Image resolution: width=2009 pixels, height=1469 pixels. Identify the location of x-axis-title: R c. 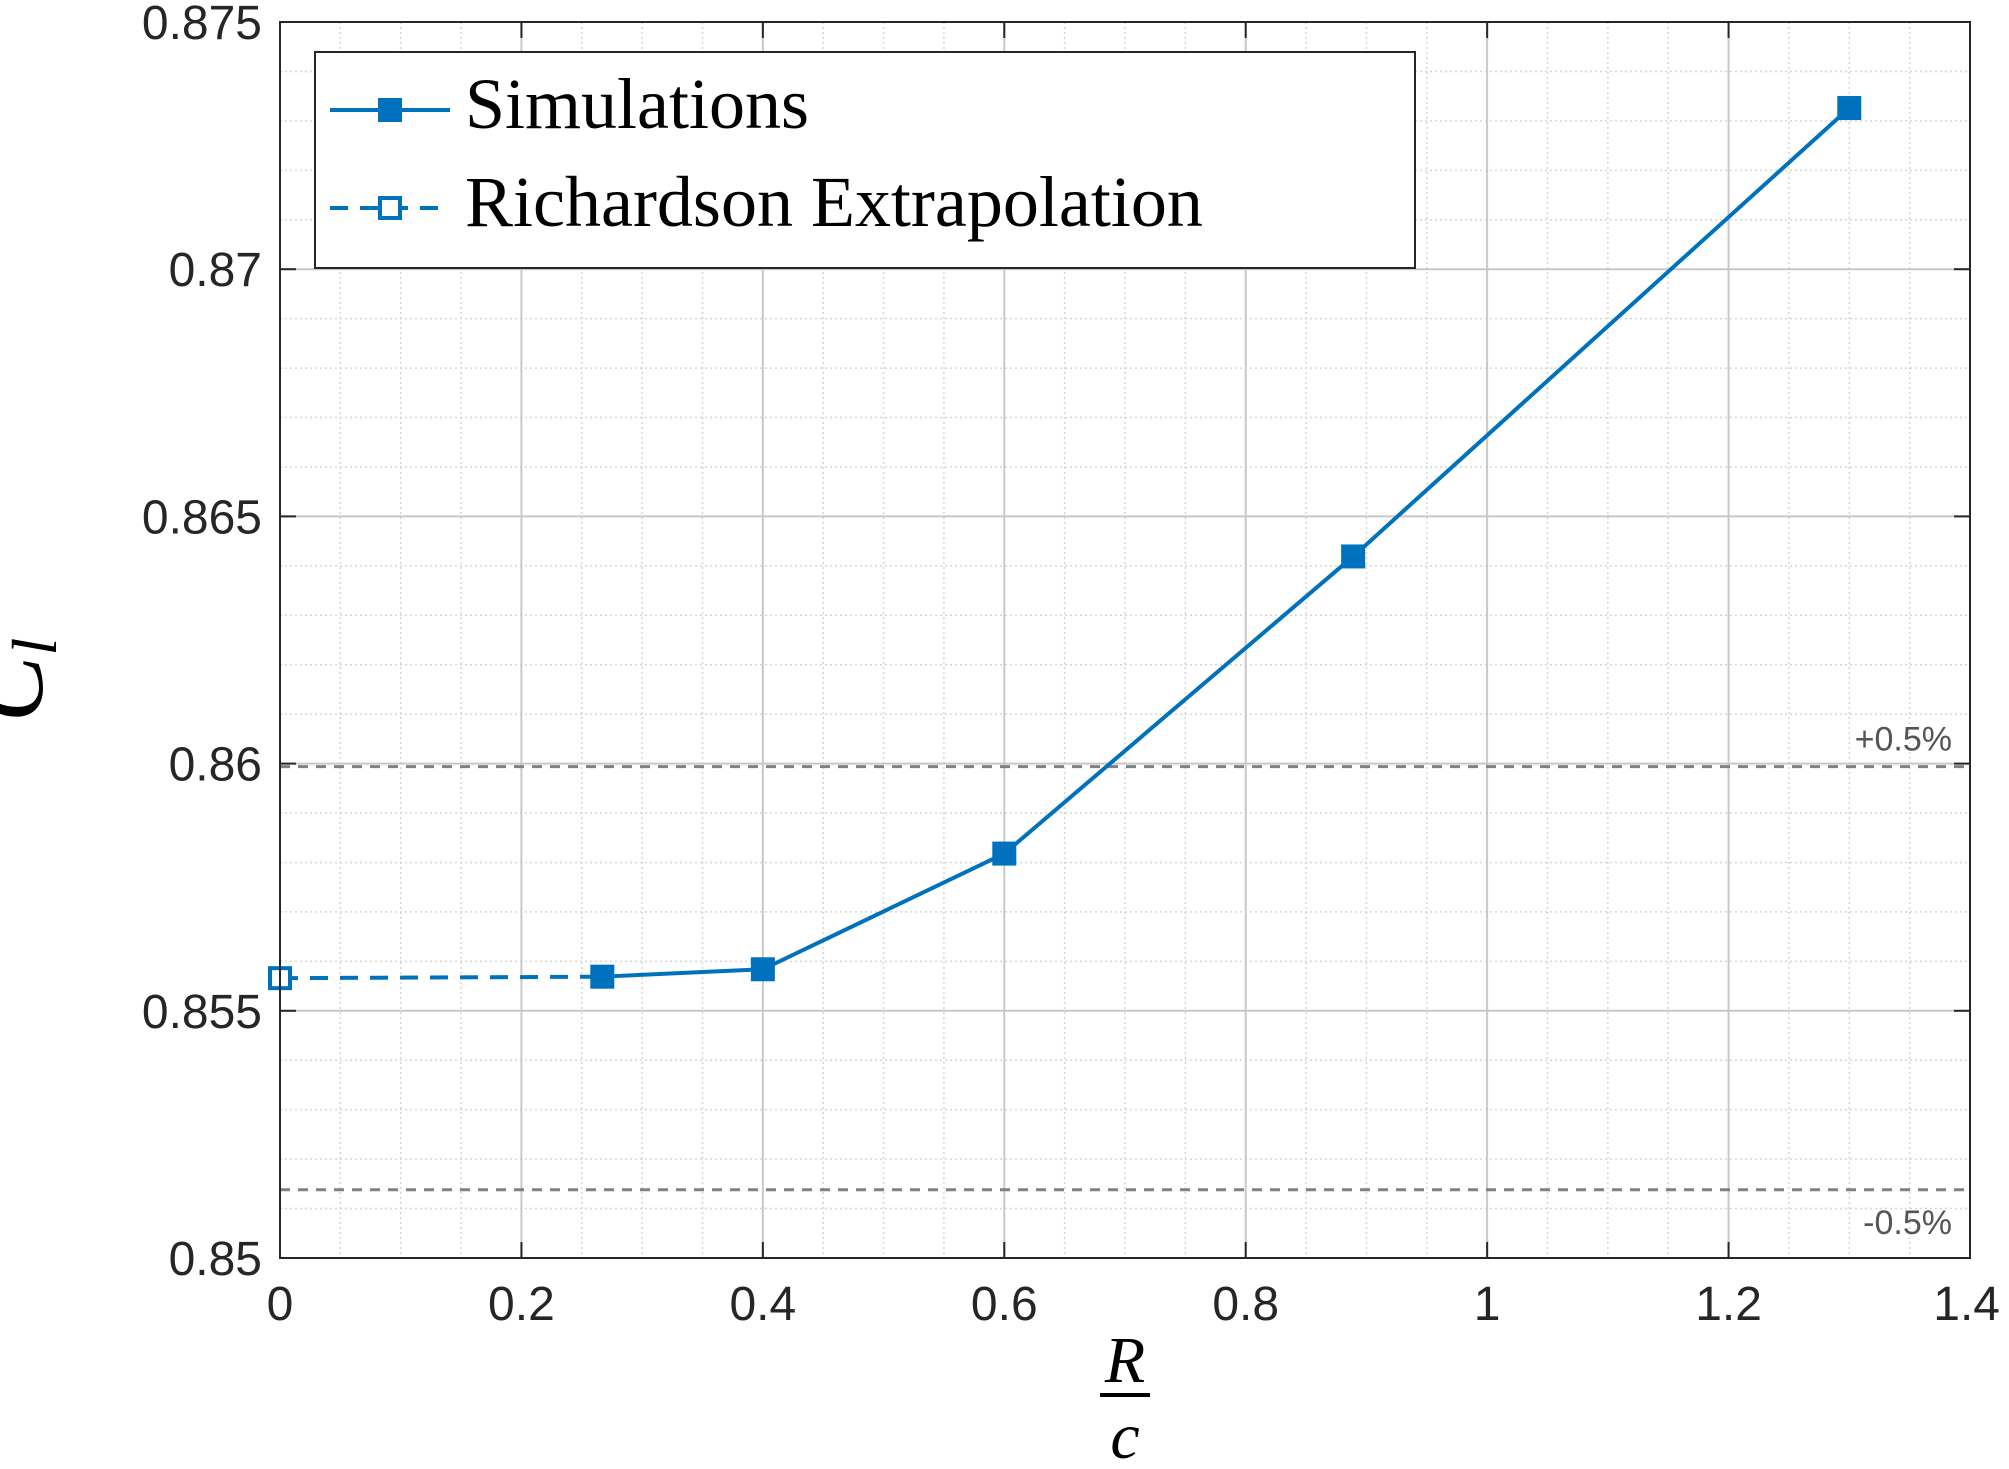
(1125, 1396).